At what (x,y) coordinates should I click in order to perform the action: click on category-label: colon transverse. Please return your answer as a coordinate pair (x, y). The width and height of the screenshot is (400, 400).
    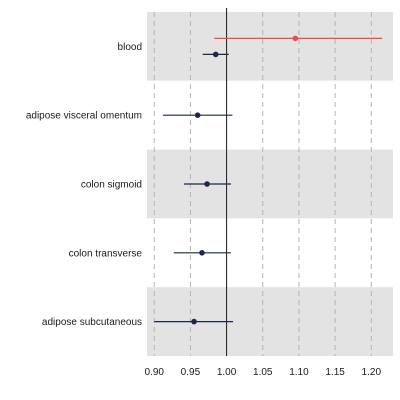
    Looking at the image, I should click on (106, 253).